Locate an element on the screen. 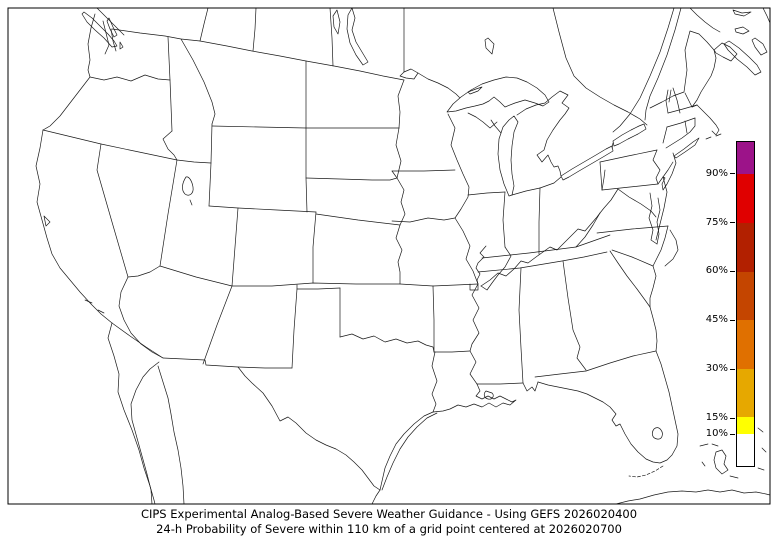 The height and width of the screenshot is (551, 777). colorbar-tick-label: 90% is located at coordinates (716, 173).